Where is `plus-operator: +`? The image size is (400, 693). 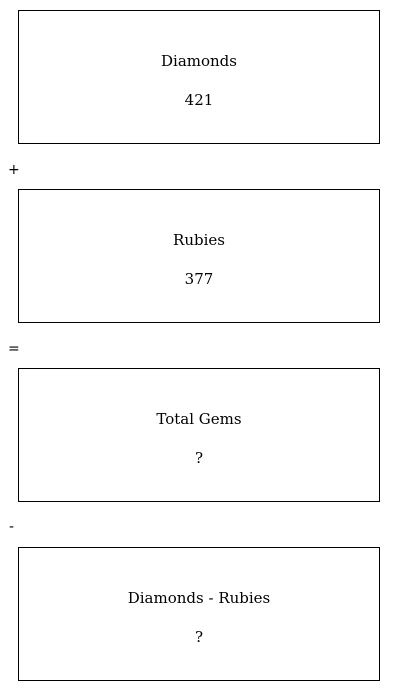
plus-operator: + is located at coordinates (14, 170).